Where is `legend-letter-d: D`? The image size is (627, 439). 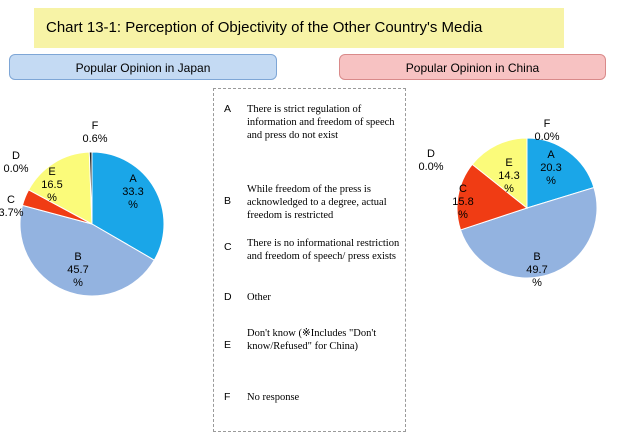 legend-letter-d: D is located at coordinates (228, 297).